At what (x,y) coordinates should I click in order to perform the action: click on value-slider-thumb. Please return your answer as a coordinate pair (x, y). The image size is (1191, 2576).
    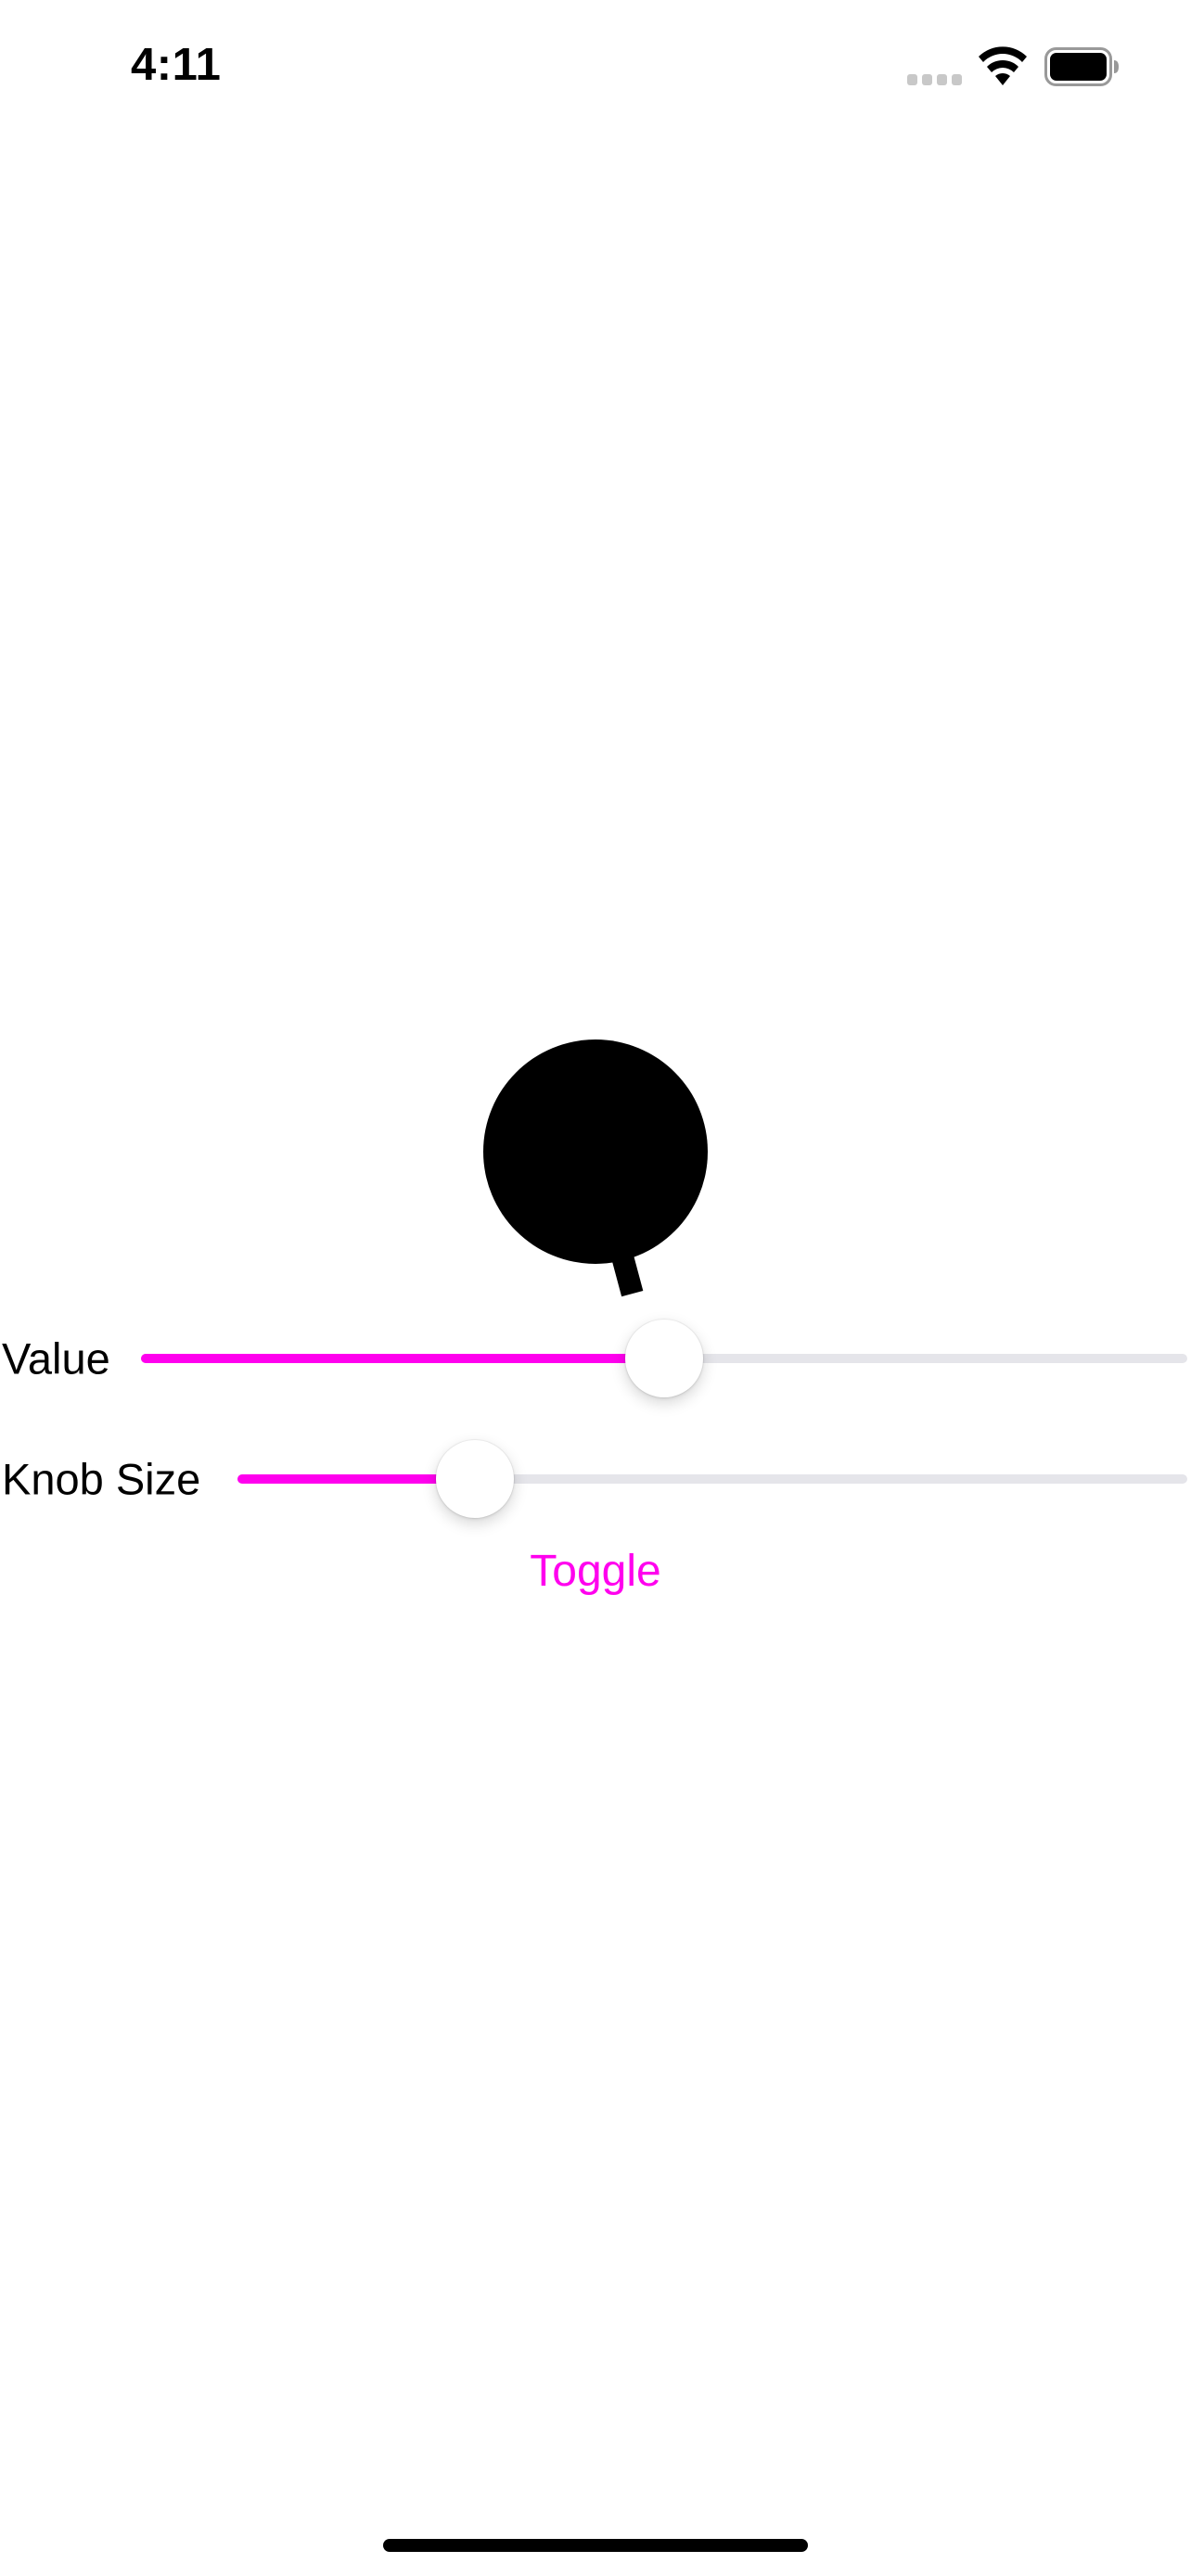
    Looking at the image, I should click on (664, 1358).